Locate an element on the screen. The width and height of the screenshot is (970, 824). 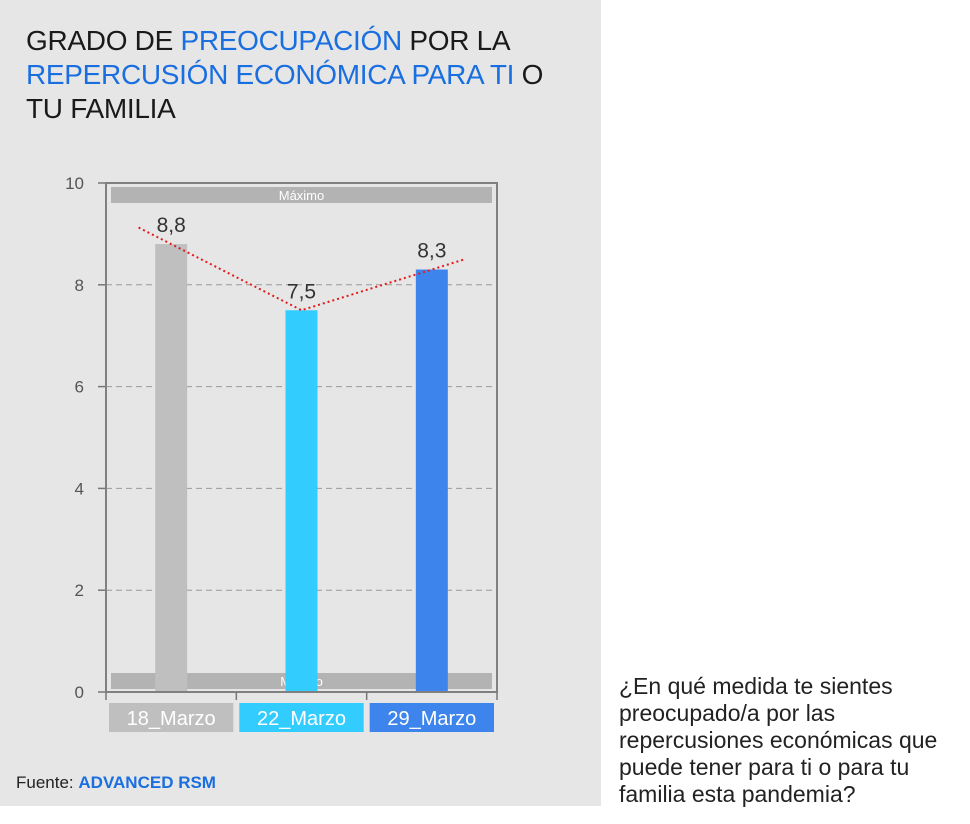
trend-line is located at coordinates (301, 269).